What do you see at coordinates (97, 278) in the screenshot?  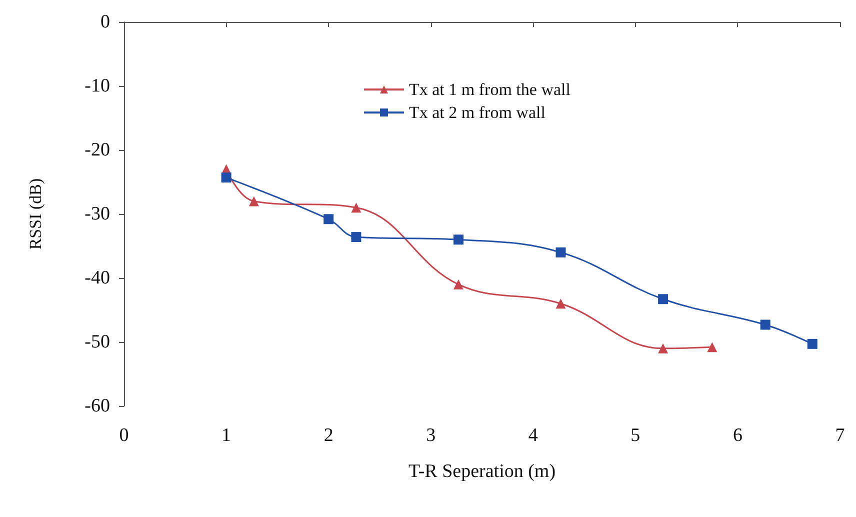 I see `y-tick-label: -40` at bounding box center [97, 278].